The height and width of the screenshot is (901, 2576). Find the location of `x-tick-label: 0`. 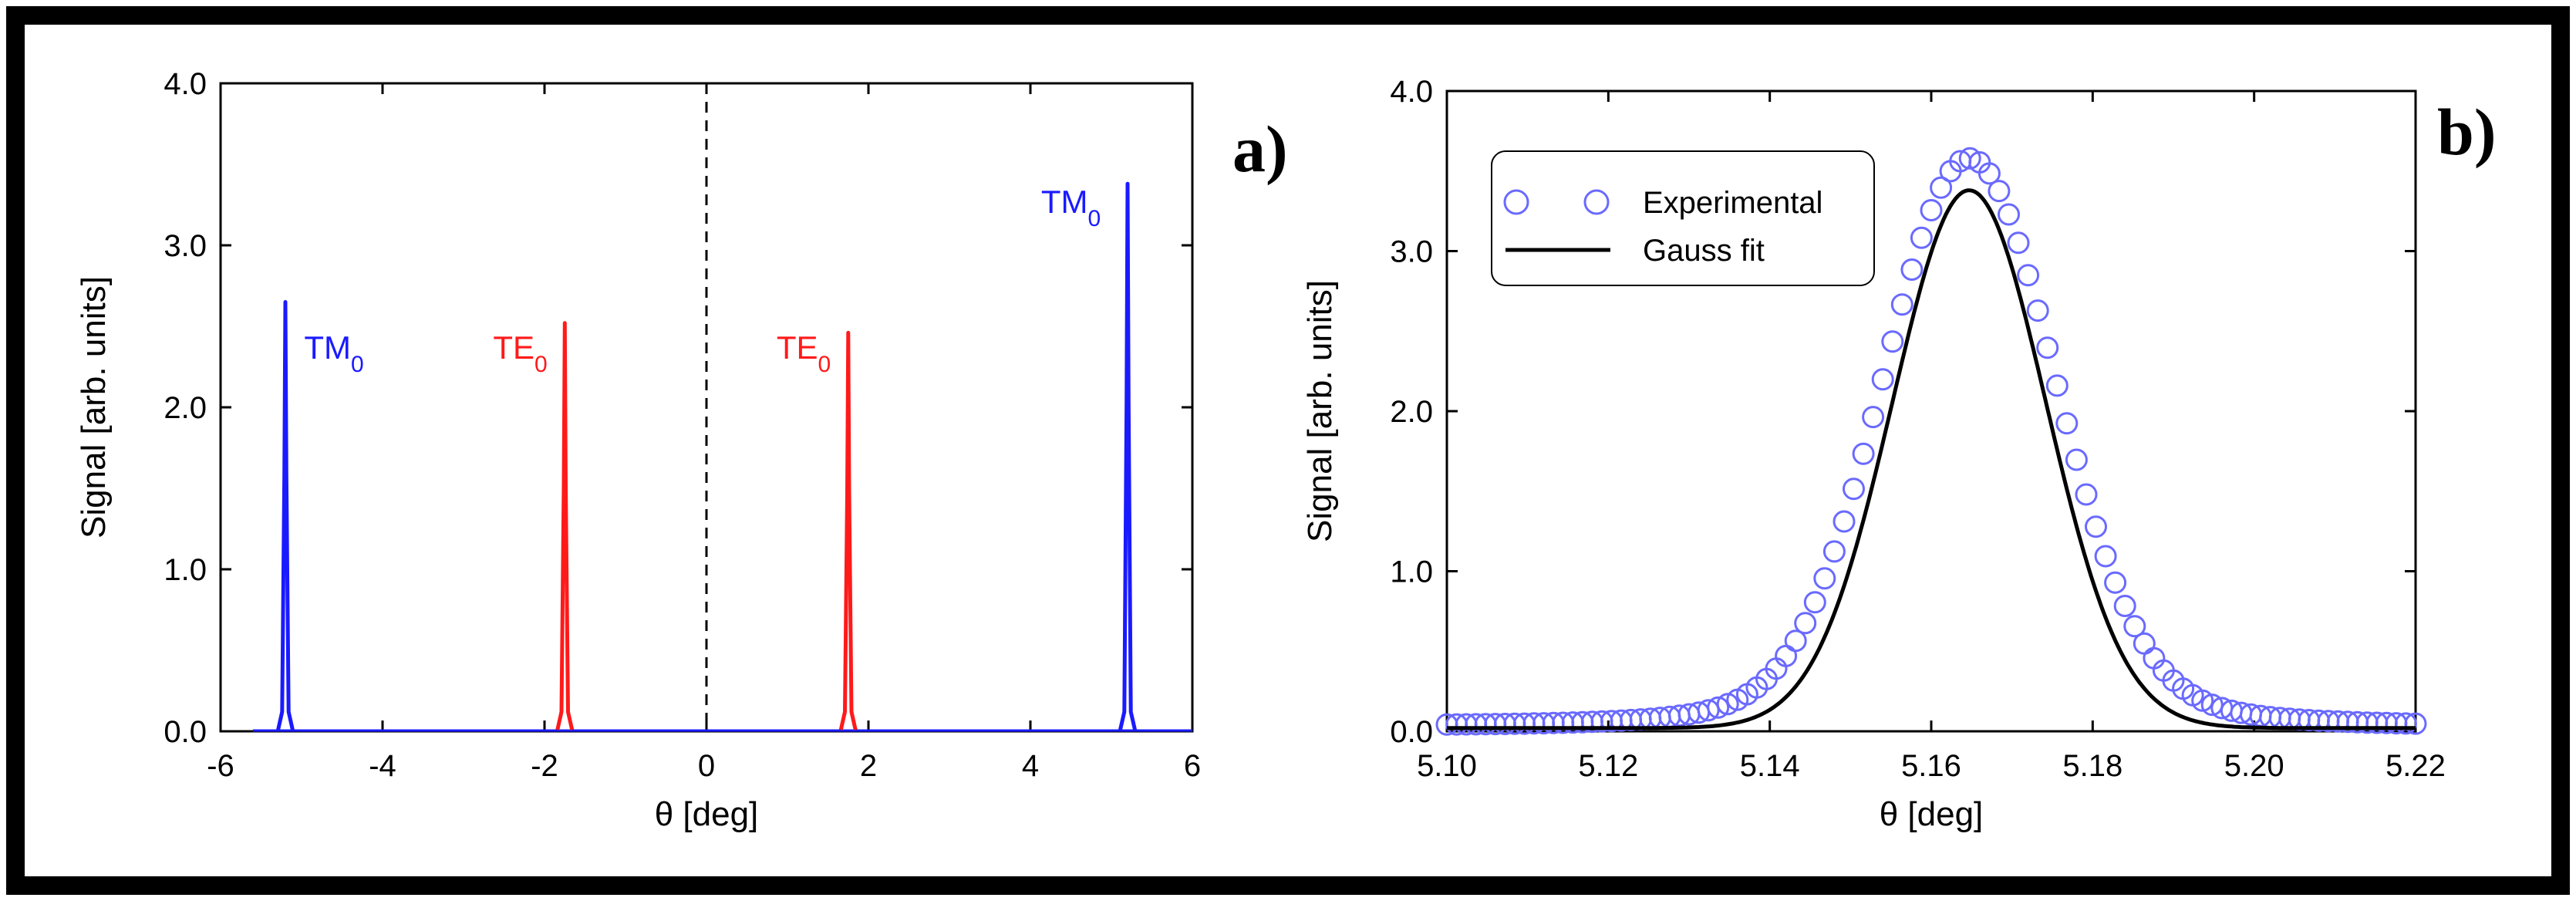

x-tick-label: 0 is located at coordinates (706, 766).